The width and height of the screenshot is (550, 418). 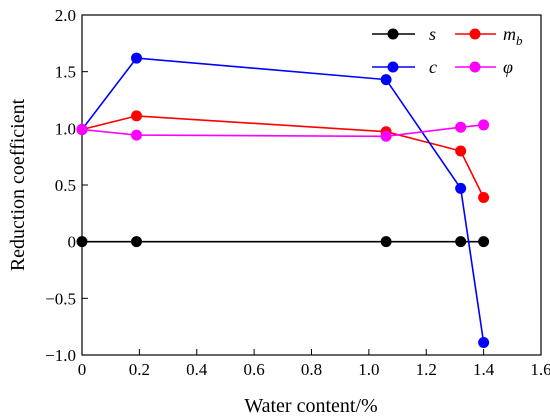 I want to click on x-tick-label: 0, so click(x=82, y=369).